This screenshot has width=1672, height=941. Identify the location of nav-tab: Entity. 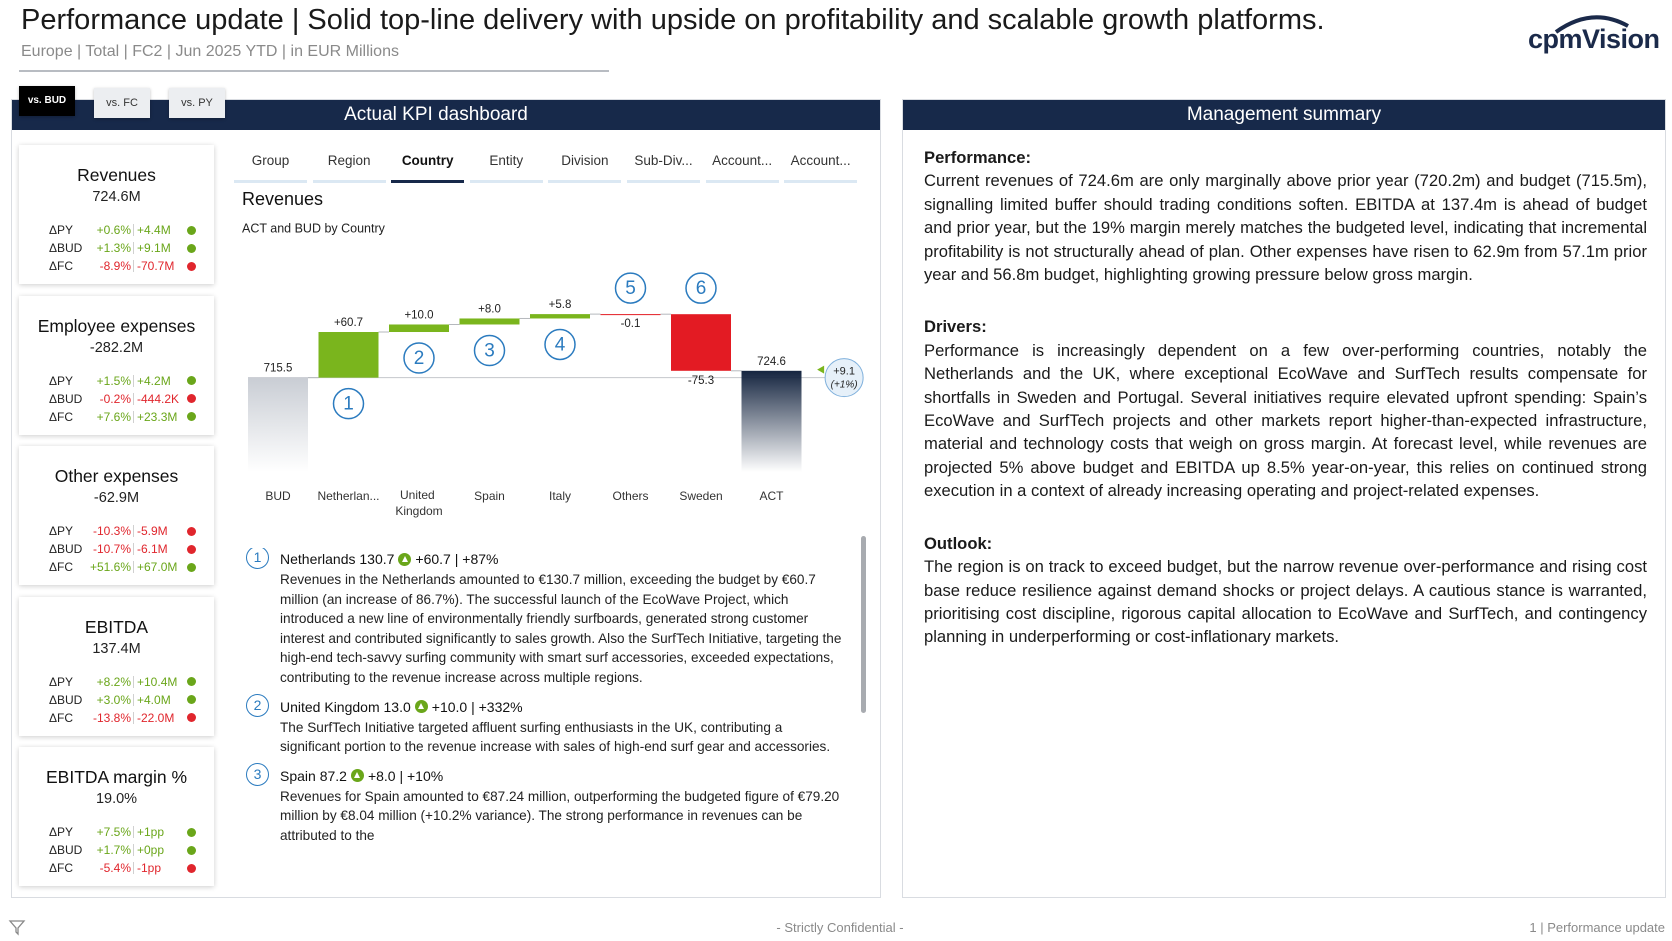
(506, 166).